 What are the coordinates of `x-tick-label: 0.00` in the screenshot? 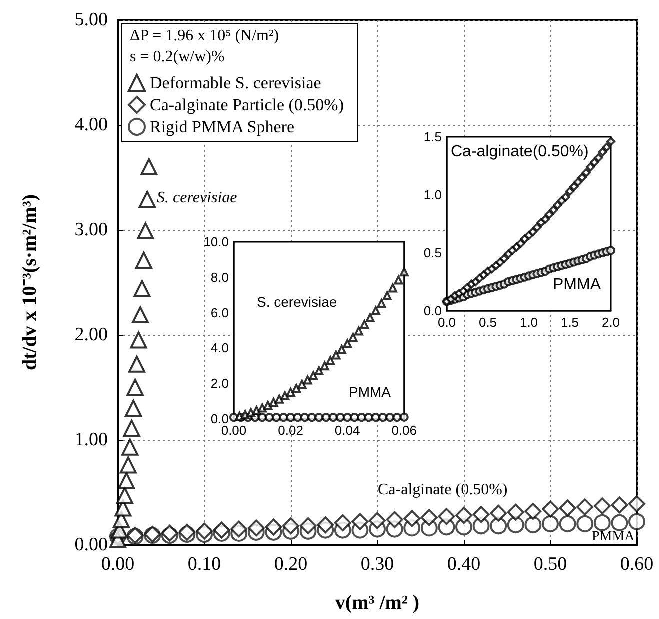 It's located at (118, 564).